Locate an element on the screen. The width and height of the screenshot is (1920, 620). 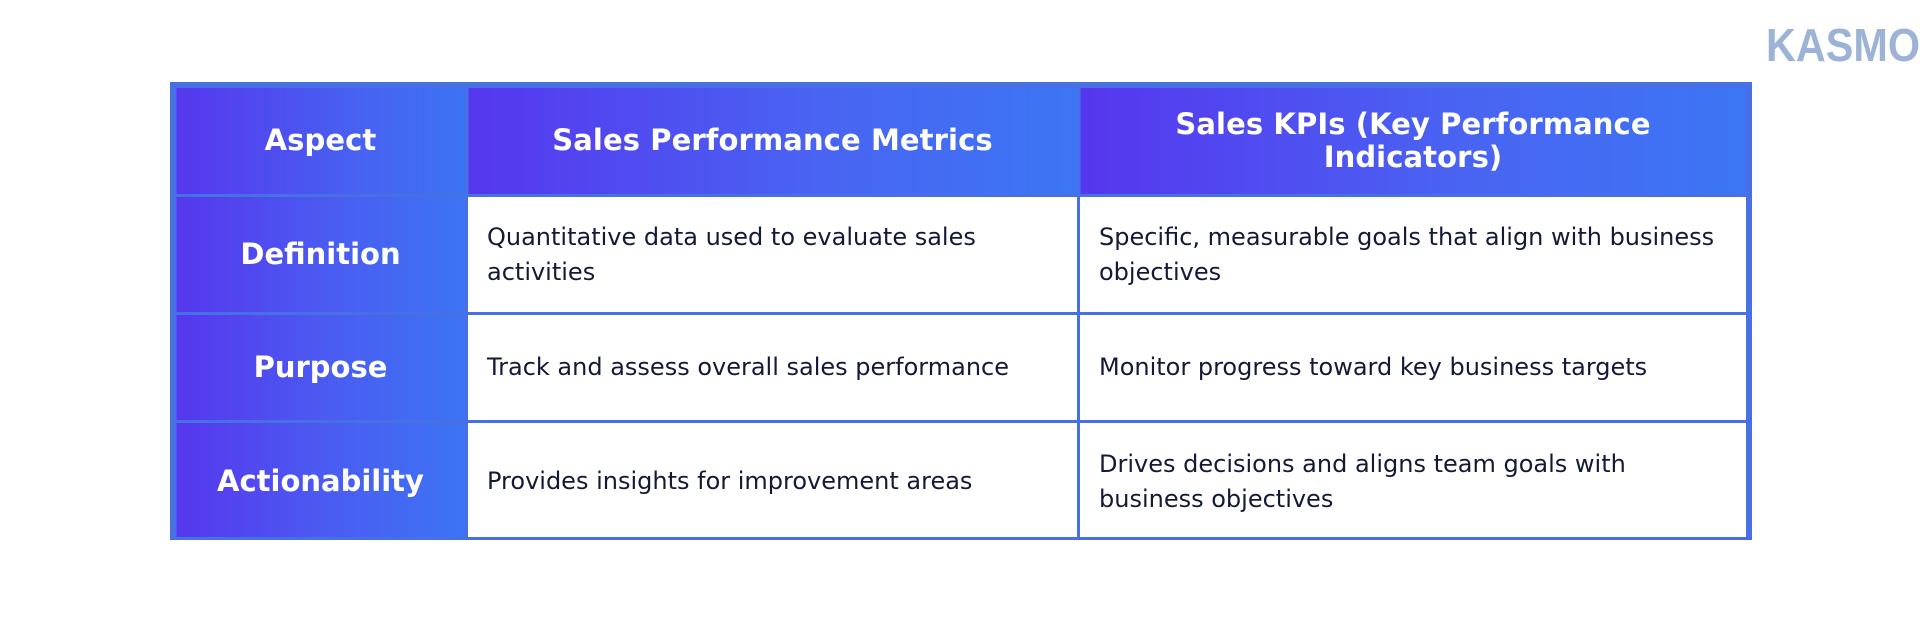
header-metrics-label: Sales Performance Metrics is located at coordinates (772, 140).